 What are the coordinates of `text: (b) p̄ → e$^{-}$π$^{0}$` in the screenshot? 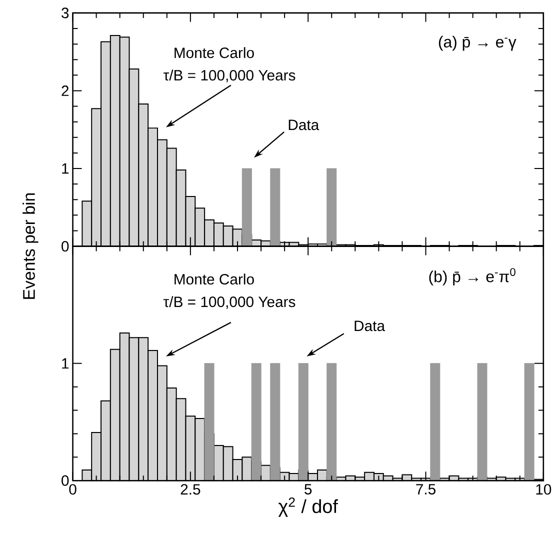 It's located at (472, 277).